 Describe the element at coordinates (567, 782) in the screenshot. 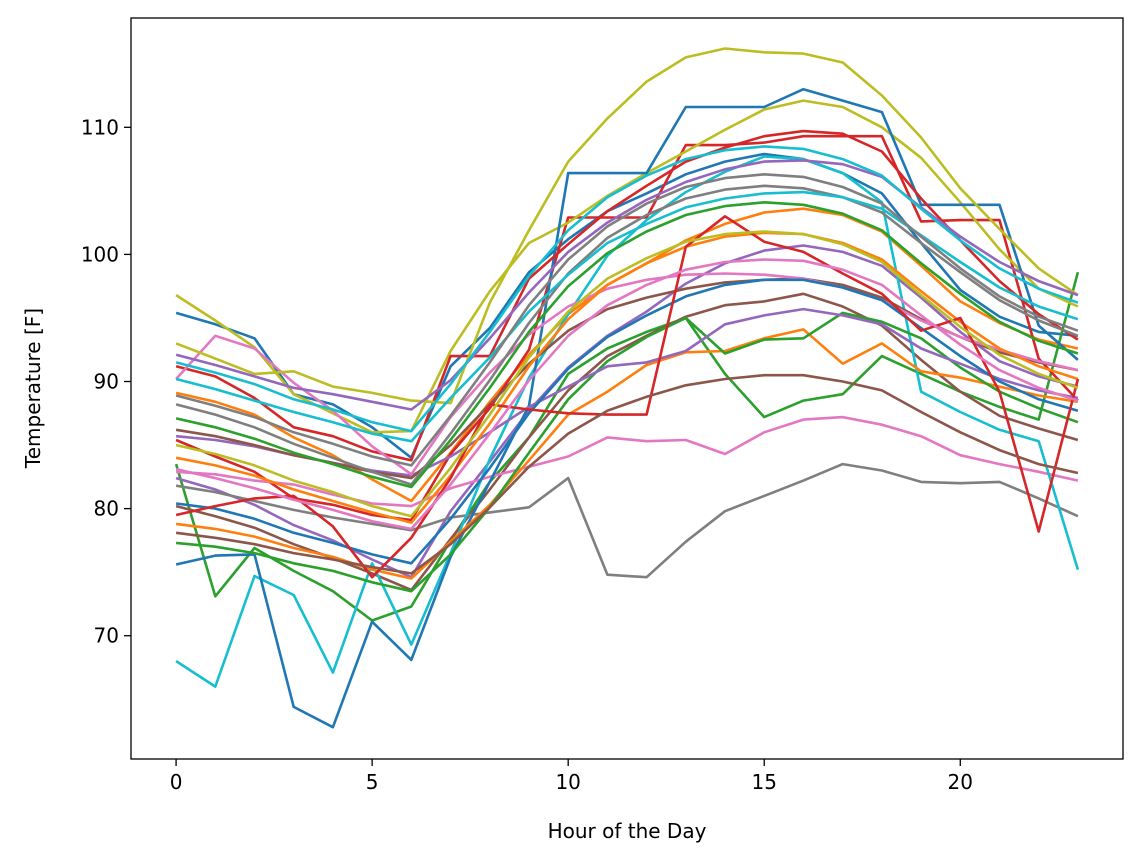

I see `x-tick-label: 10` at that location.